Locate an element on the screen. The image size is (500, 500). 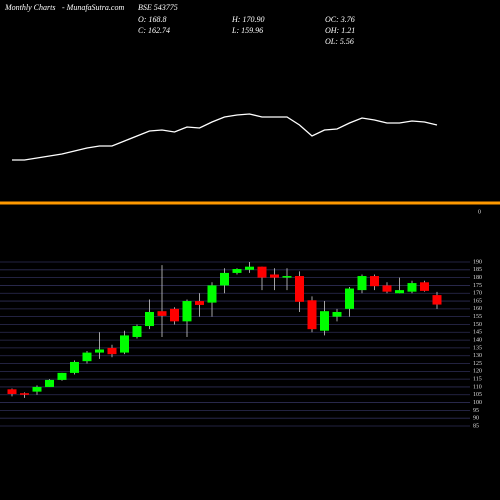
y-tick-label: 190 is located at coordinates (477, 262).